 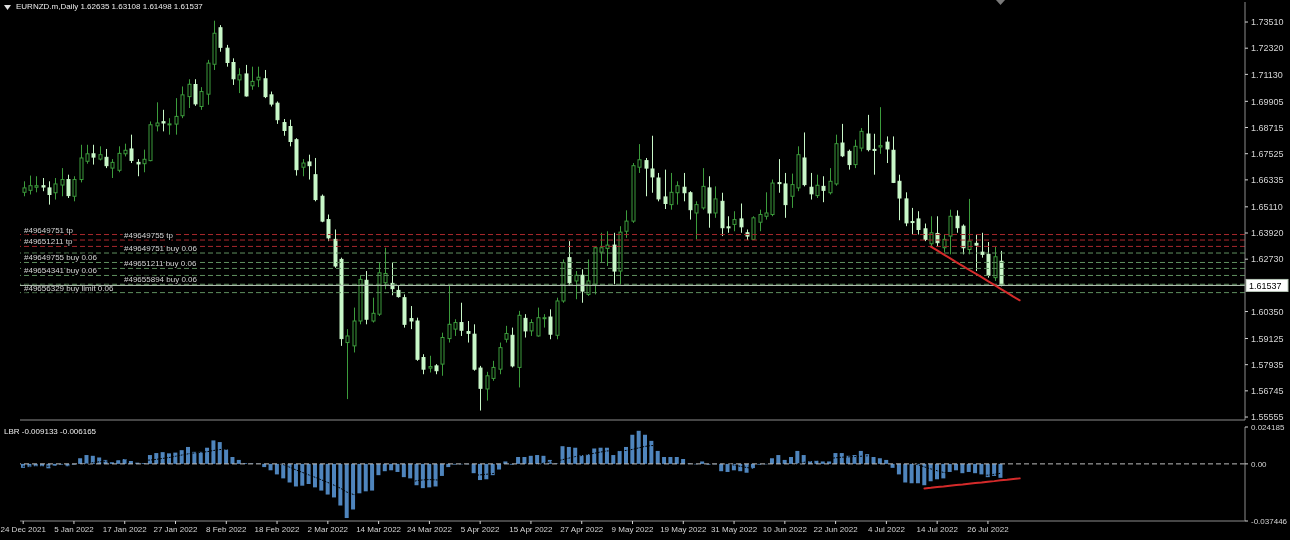 I want to click on ref-line-label: #49651211 tp, so click(x=48, y=242).